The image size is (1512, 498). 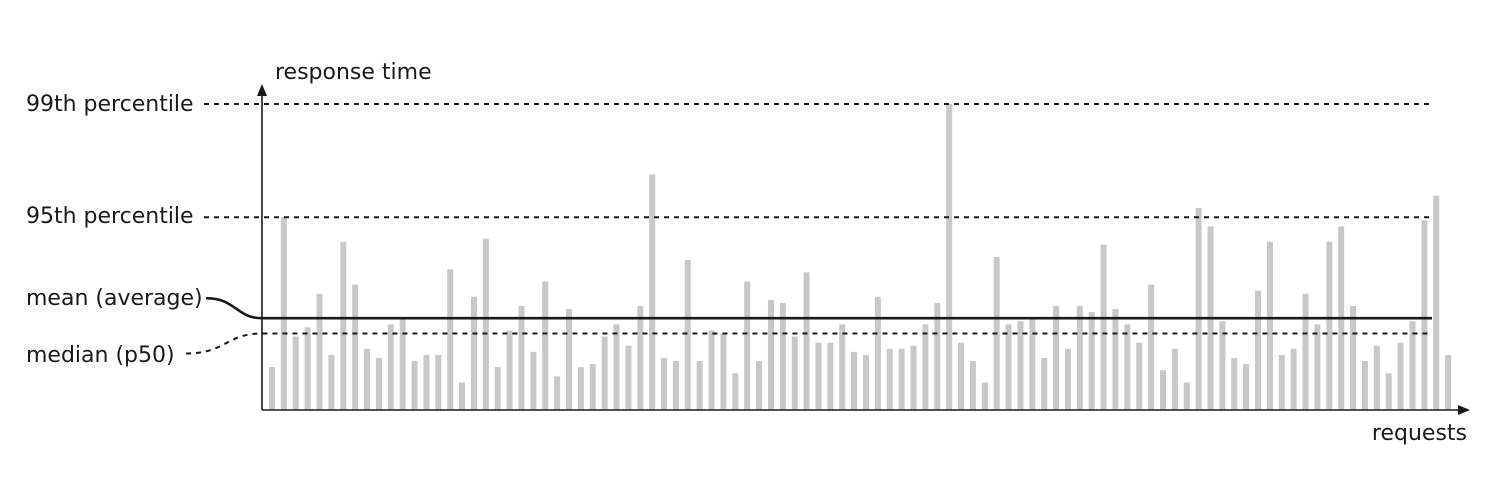 What do you see at coordinates (353, 72) in the screenshot?
I see `y-axis-label: response time` at bounding box center [353, 72].